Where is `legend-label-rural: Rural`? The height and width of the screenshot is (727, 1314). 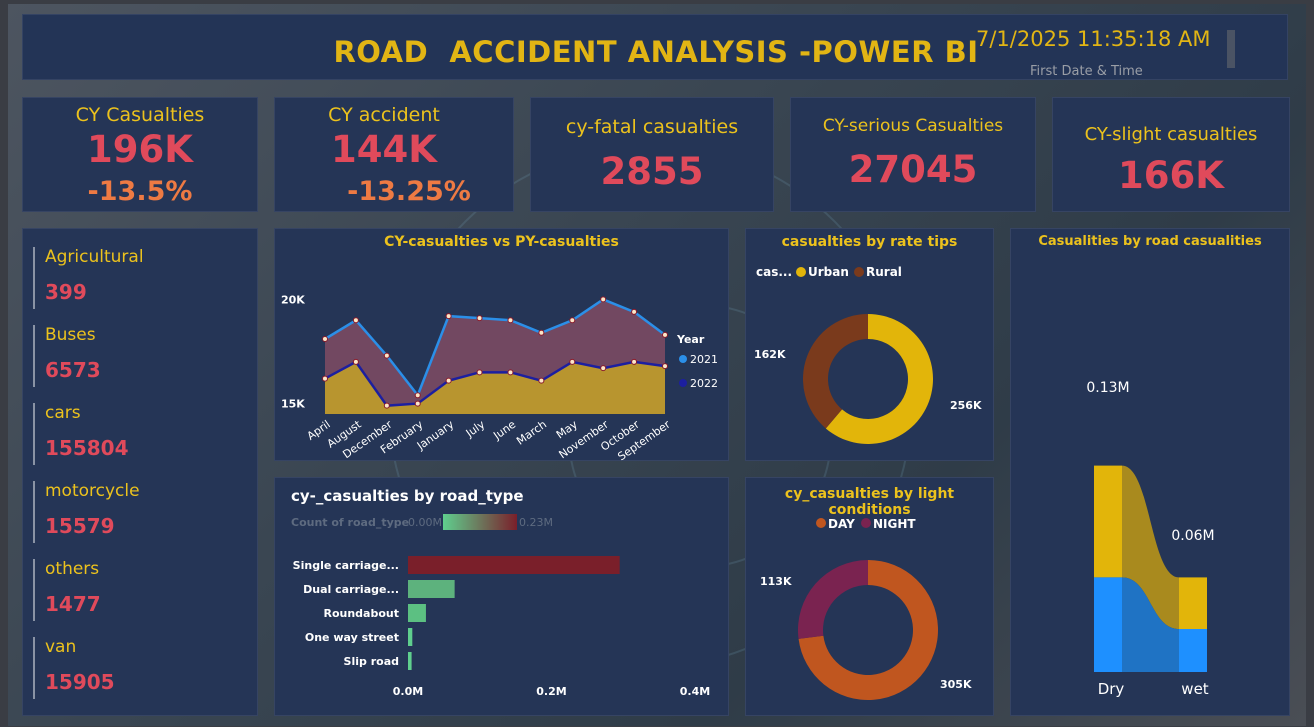
legend-label-rural: Rural is located at coordinates (884, 272).